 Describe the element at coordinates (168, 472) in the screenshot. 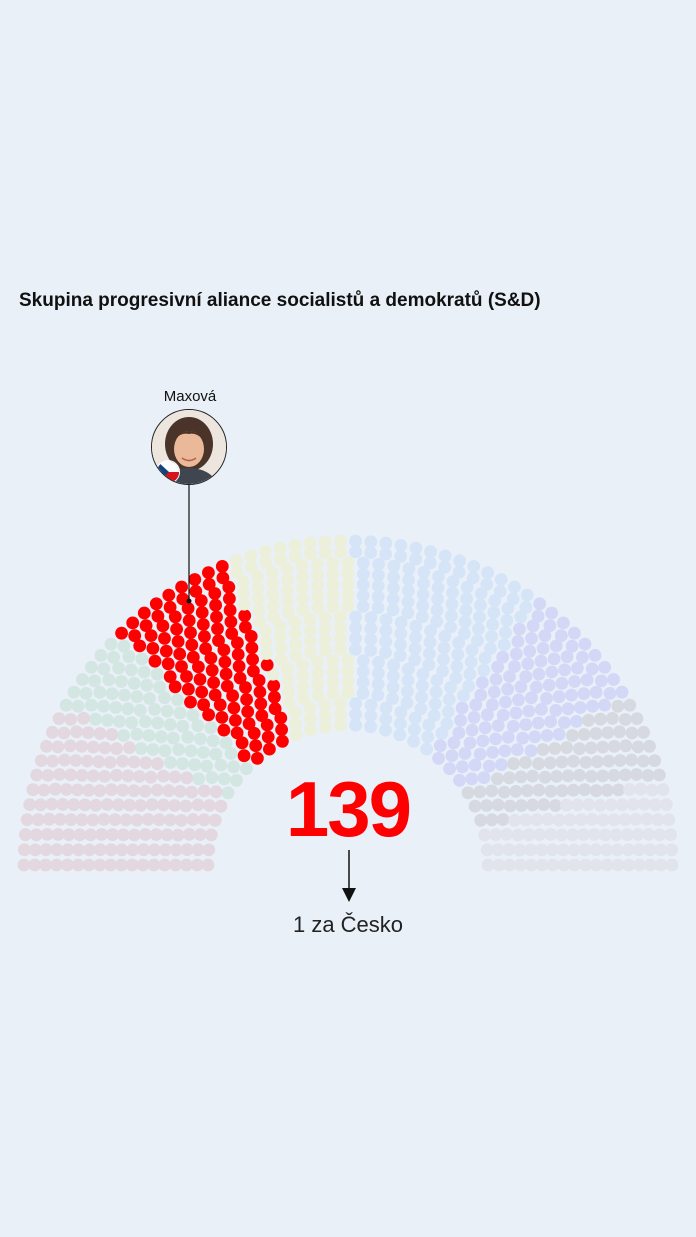

I see `czech-flag-icon` at that location.